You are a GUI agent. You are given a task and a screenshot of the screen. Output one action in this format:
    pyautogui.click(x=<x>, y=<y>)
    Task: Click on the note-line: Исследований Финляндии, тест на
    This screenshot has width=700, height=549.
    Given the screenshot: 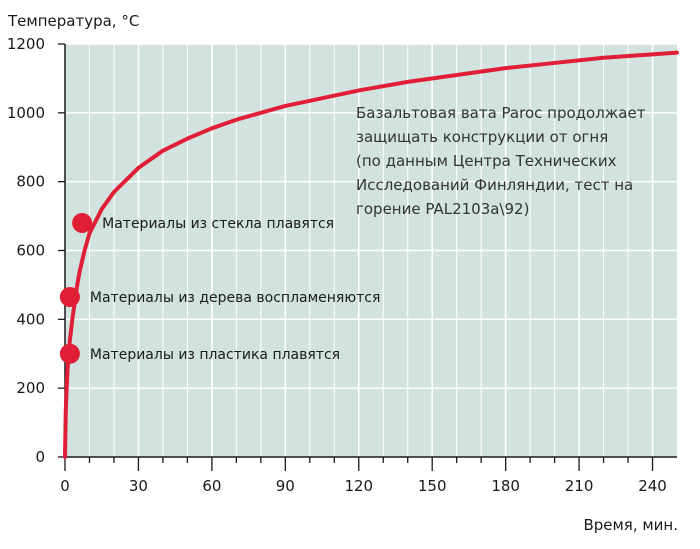 What is the action you would take?
    pyautogui.click(x=494, y=185)
    